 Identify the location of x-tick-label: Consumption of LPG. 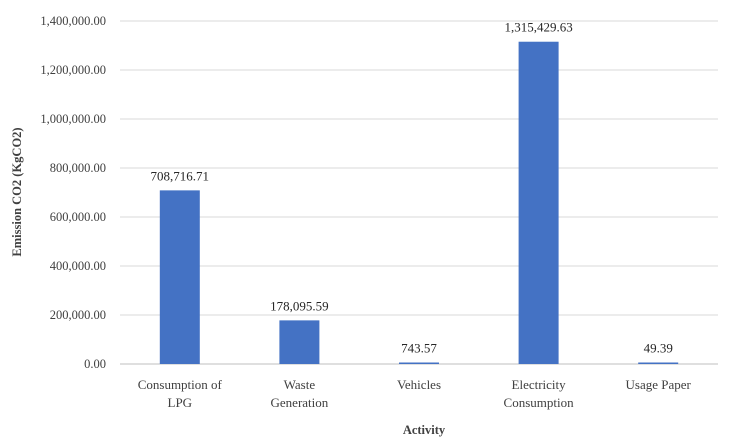
(180, 393).